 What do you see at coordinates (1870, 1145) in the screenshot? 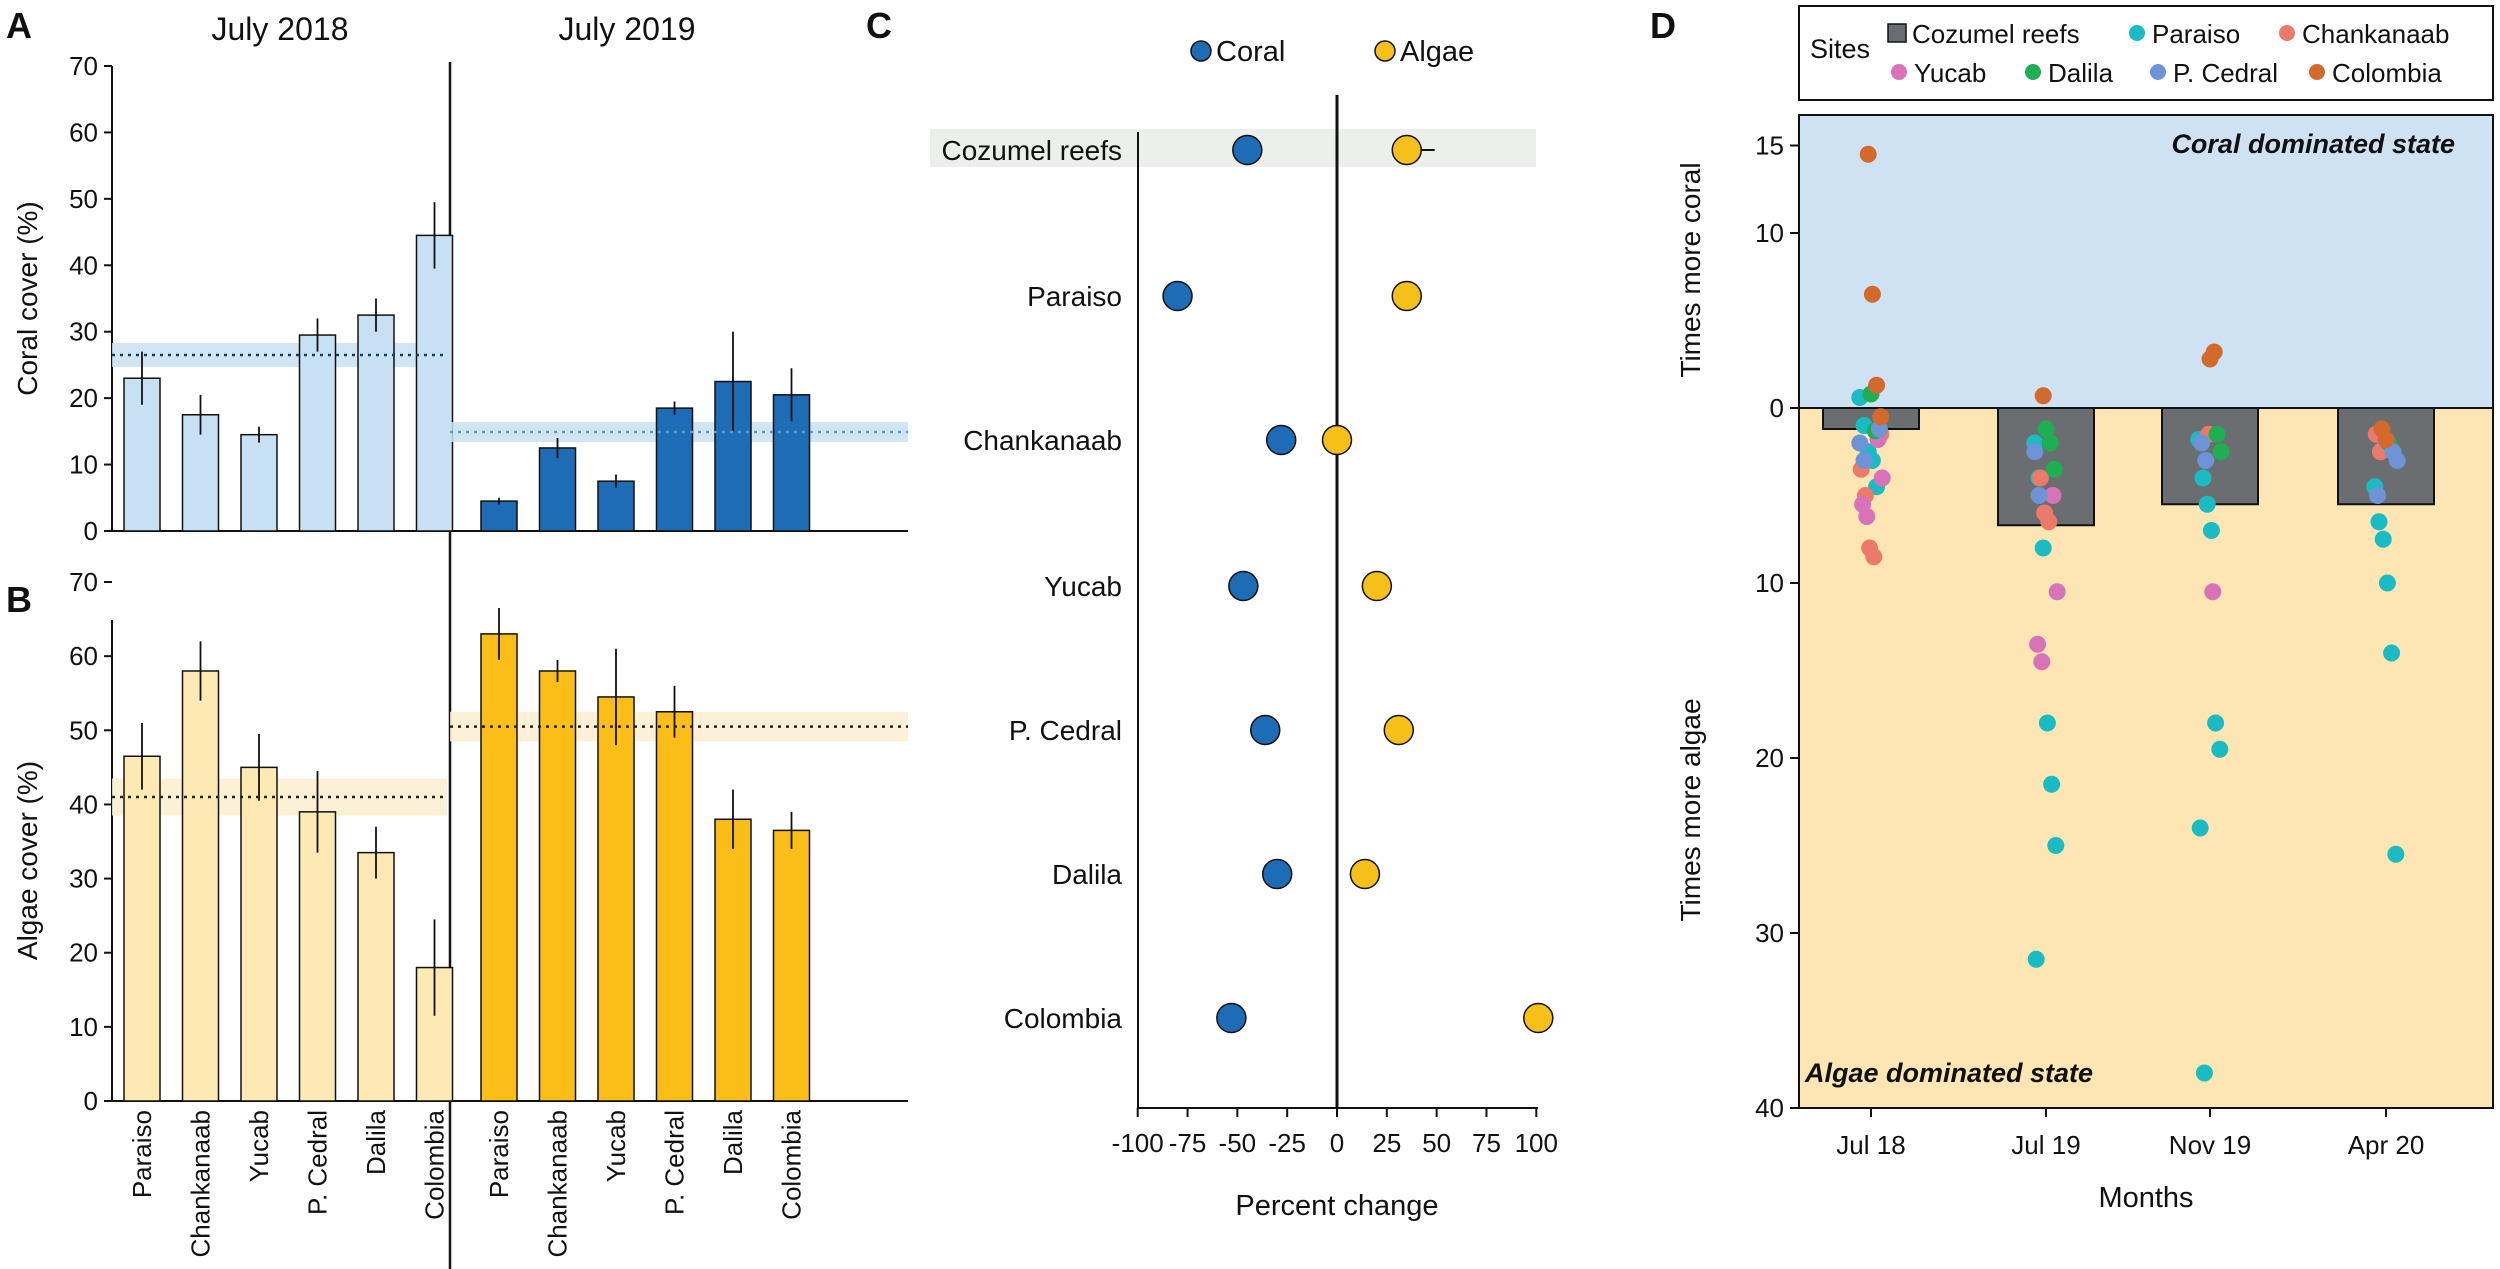
I see `x-tick-label: Jul 18` at bounding box center [1870, 1145].